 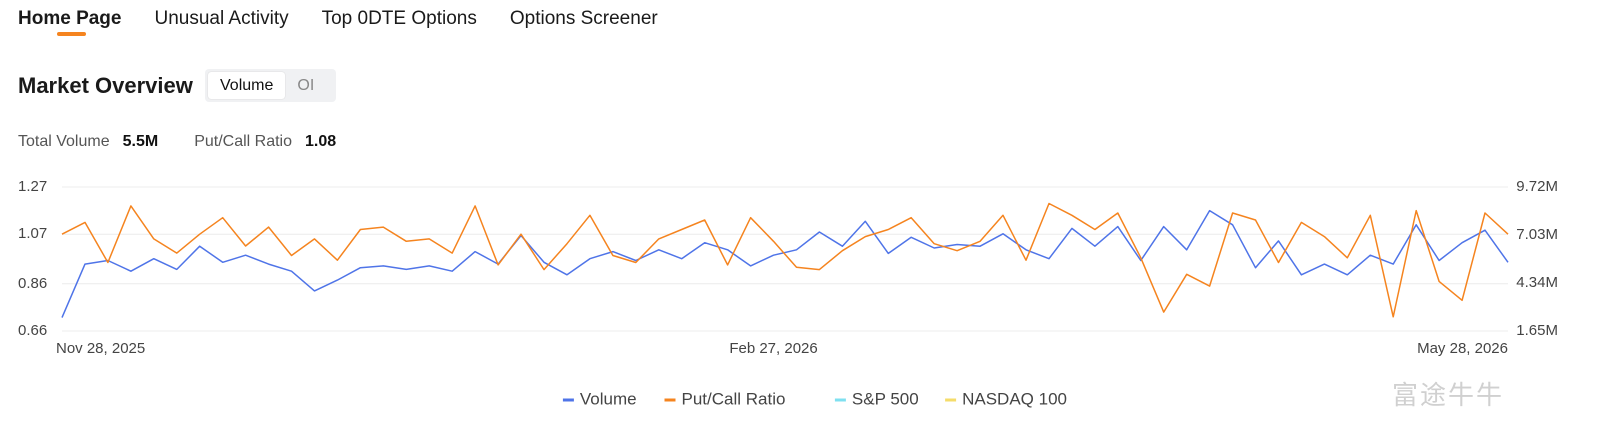 What do you see at coordinates (773, 348) in the screenshot?
I see `x-tick-label: Feb 27, 2026` at bounding box center [773, 348].